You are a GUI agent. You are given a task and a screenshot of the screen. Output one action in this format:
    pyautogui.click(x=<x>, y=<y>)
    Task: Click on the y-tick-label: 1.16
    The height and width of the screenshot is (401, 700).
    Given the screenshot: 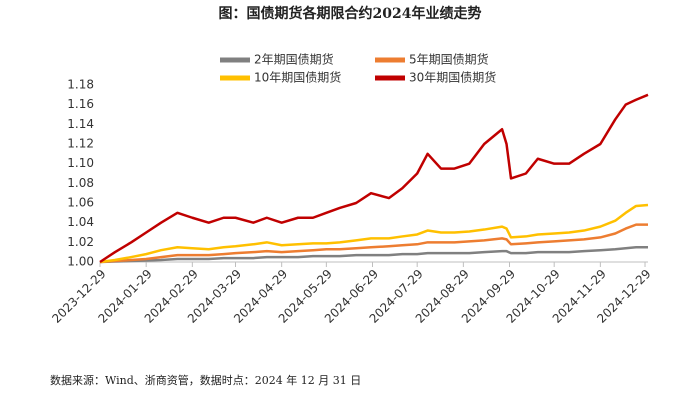 What is the action you would take?
    pyautogui.click(x=80, y=104)
    